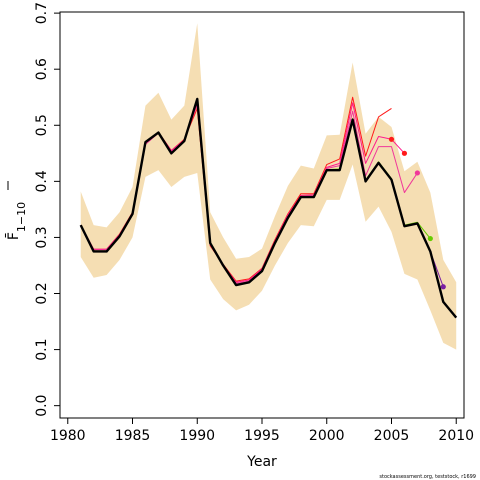 Image resolution: width=480 pixels, height=480 pixels. I want to click on y-axis-title: F̄1−10, so click(16, 210).